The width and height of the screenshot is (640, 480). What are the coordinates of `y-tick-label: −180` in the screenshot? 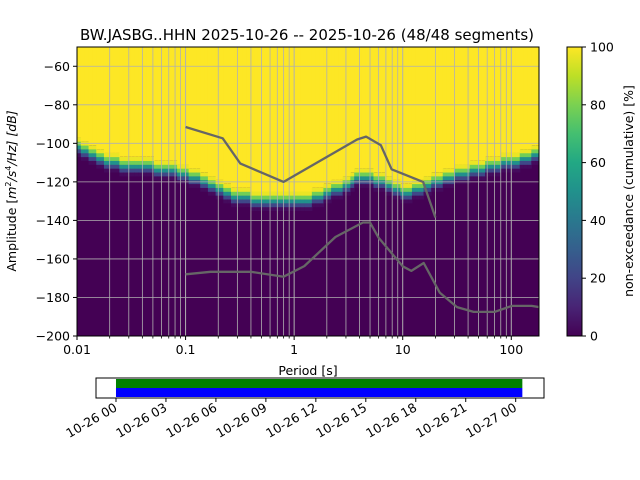 It's located at (53, 297).